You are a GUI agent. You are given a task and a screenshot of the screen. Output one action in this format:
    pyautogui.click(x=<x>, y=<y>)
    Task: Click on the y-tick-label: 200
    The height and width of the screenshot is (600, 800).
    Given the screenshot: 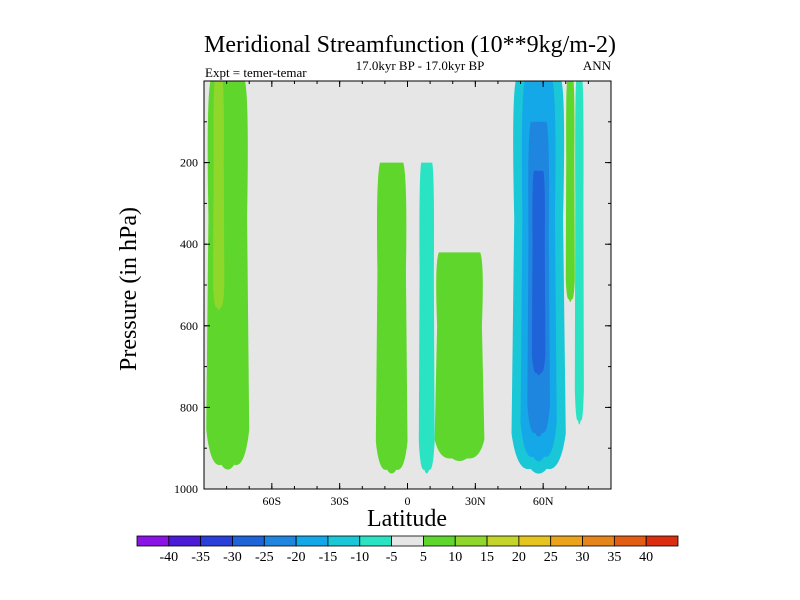 What is the action you would take?
    pyautogui.click(x=189, y=163)
    